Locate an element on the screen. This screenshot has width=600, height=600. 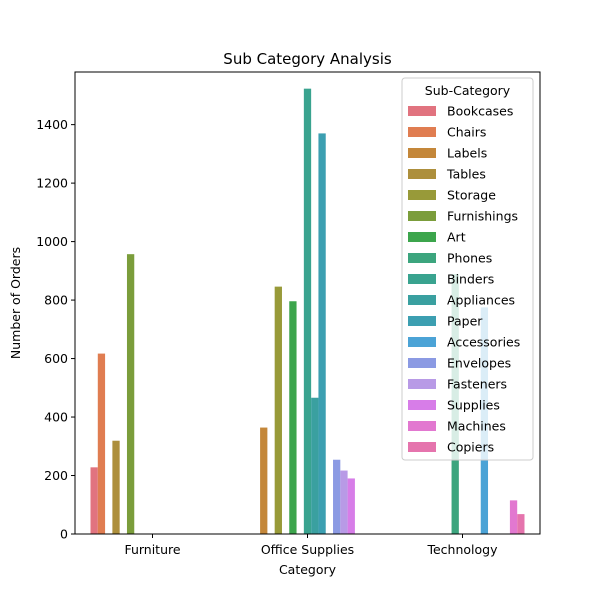
bar-binders-office-supplies is located at coordinates (307, 311).